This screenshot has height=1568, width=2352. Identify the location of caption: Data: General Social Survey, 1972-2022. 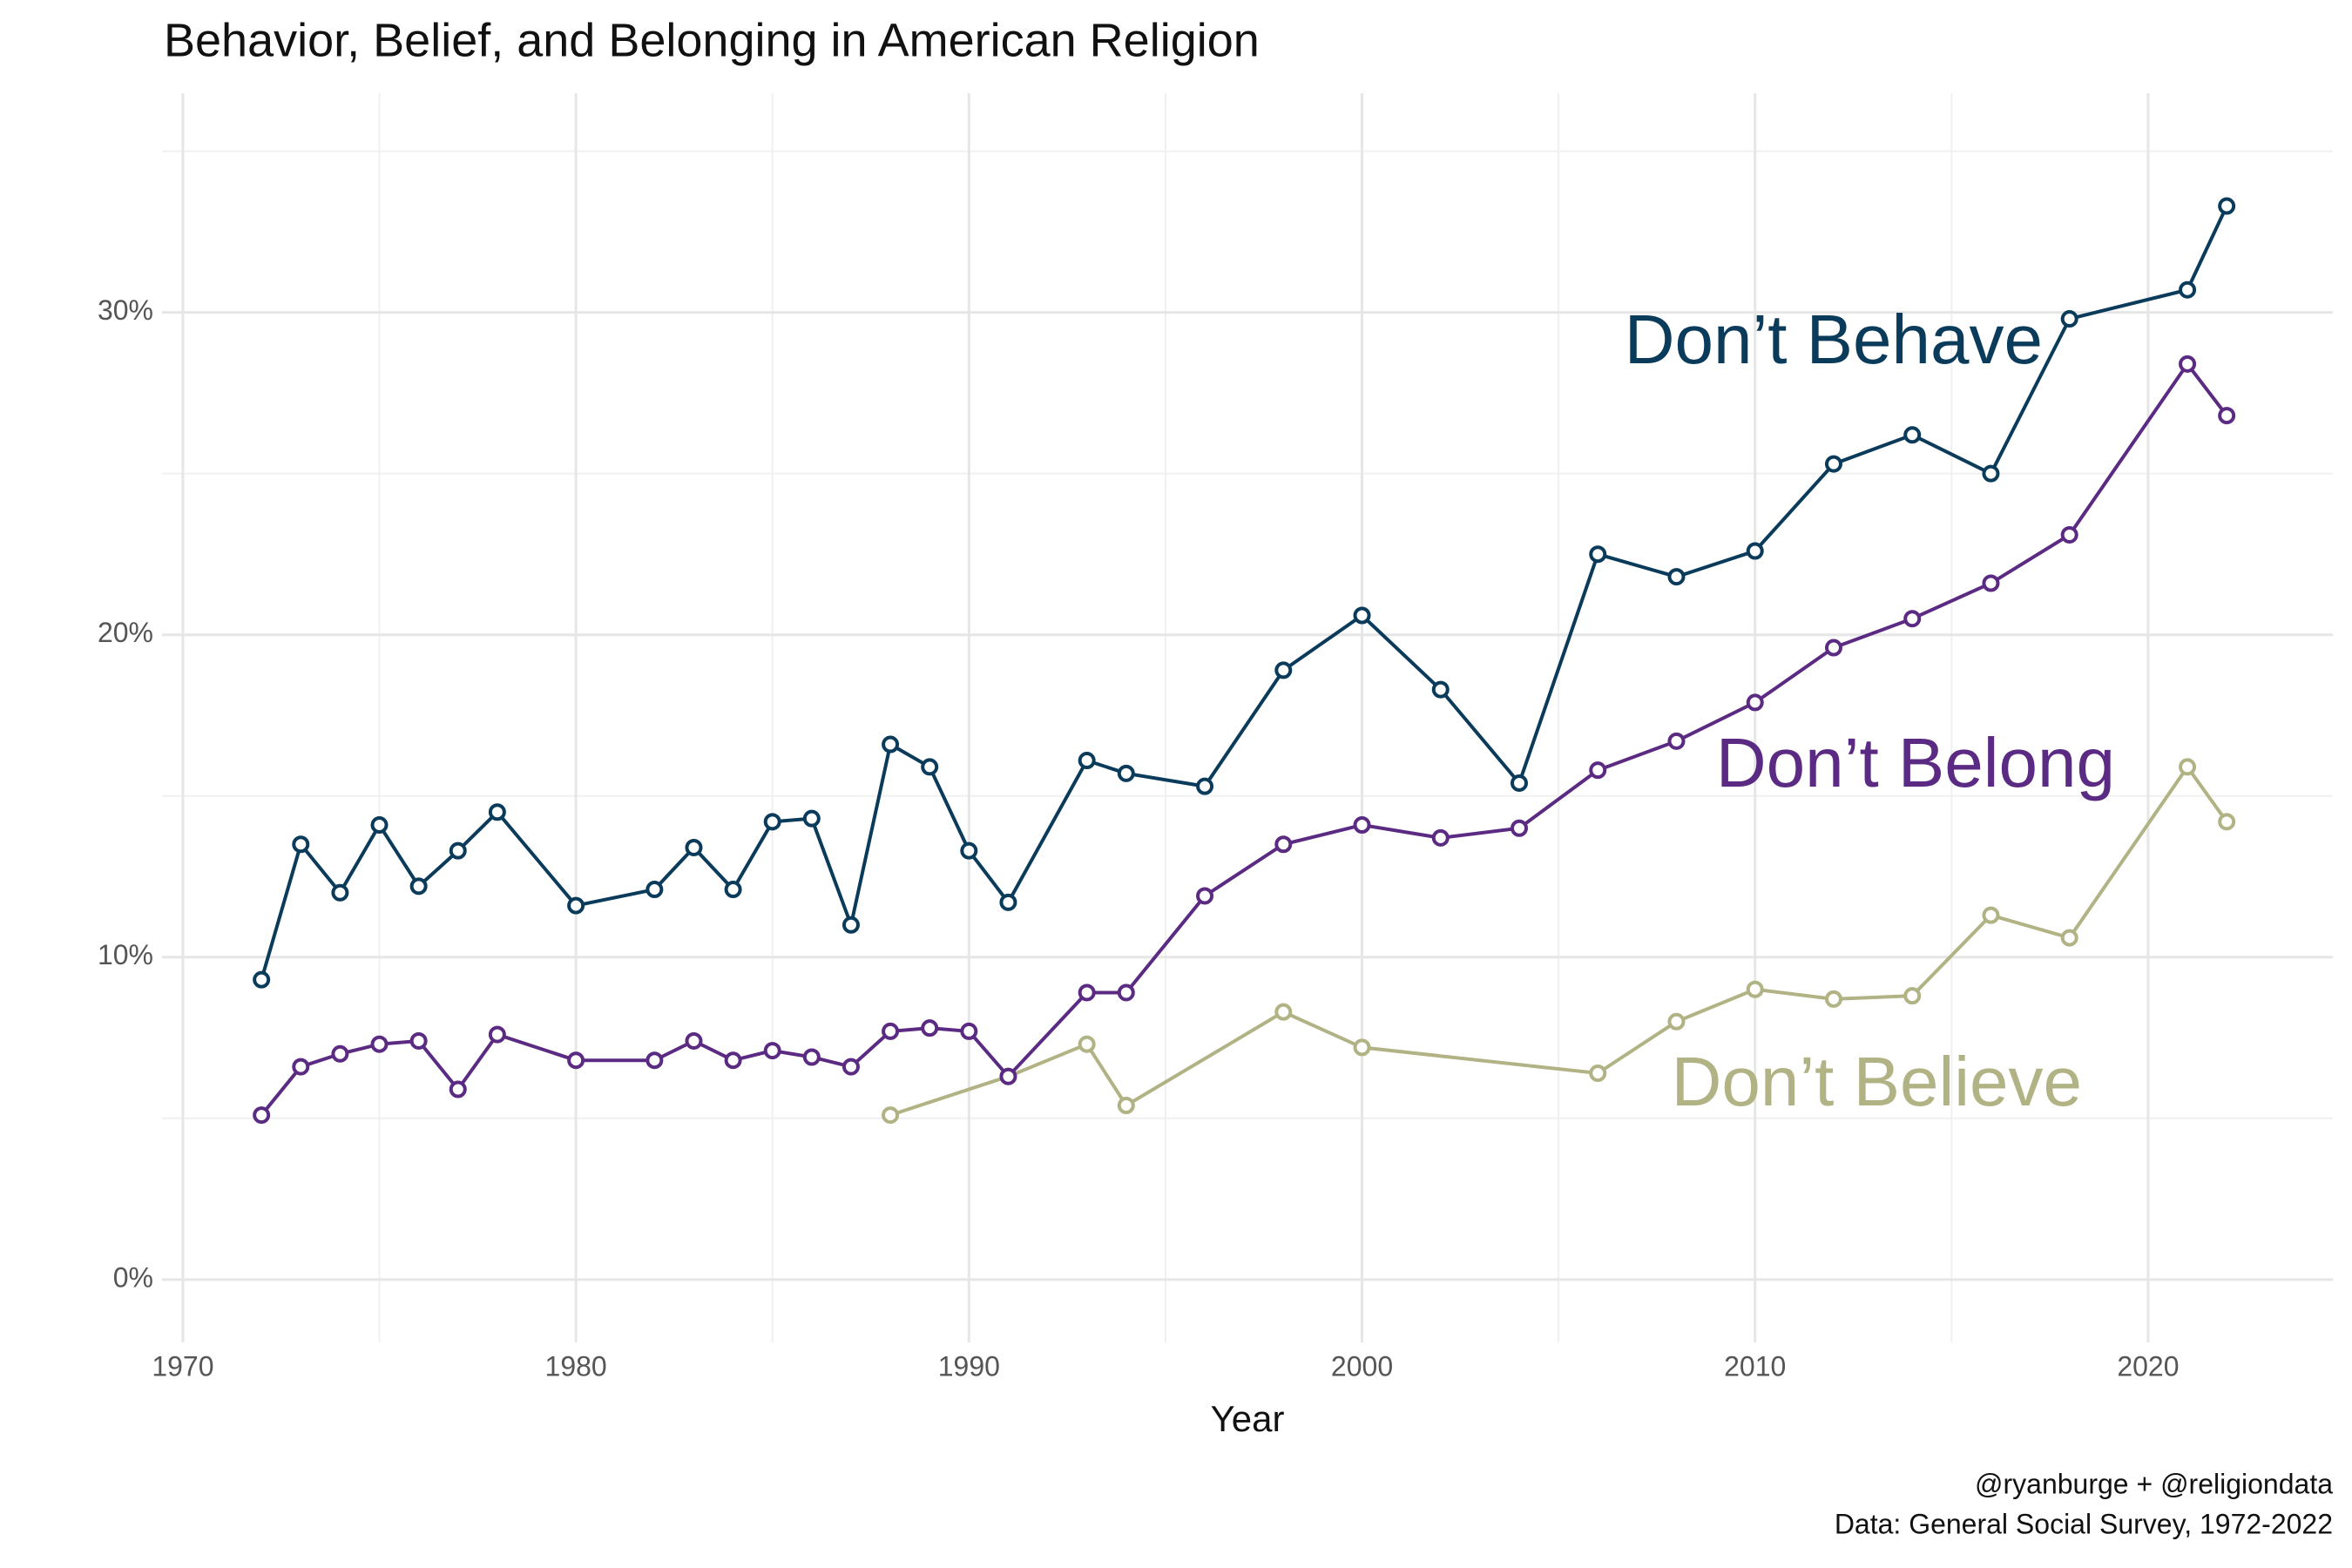
(2084, 1523).